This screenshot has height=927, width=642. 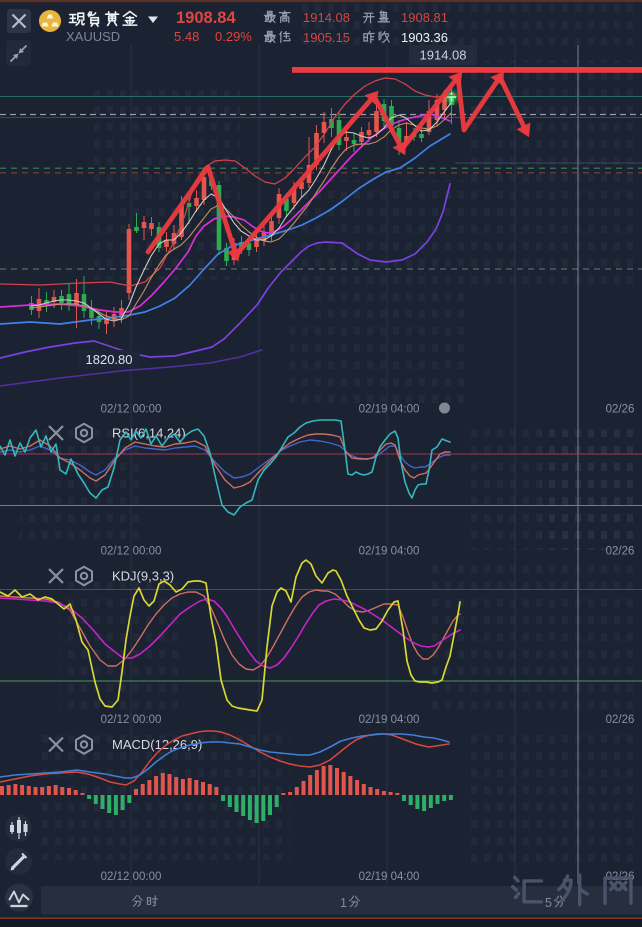 I want to click on svg-text: 1820.80, so click(x=109, y=359).